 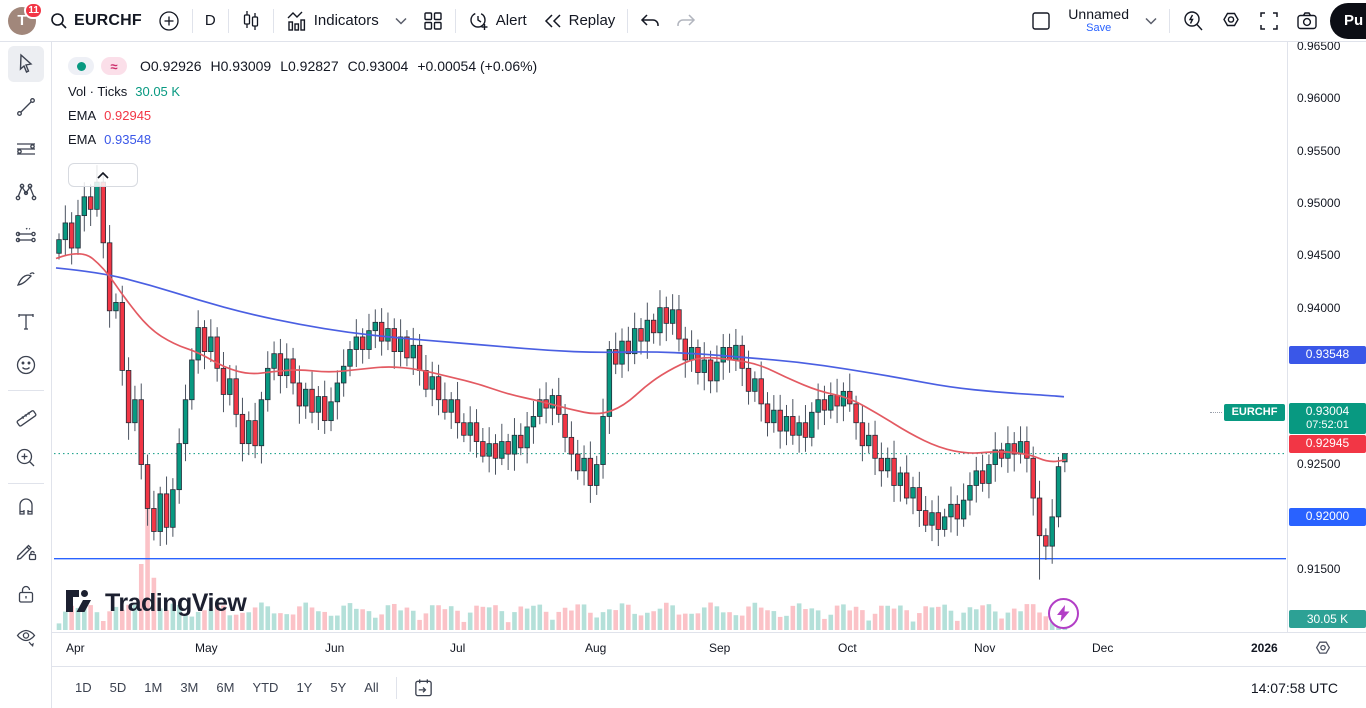 I want to click on price-tick: 0.94000, so click(x=1319, y=307).